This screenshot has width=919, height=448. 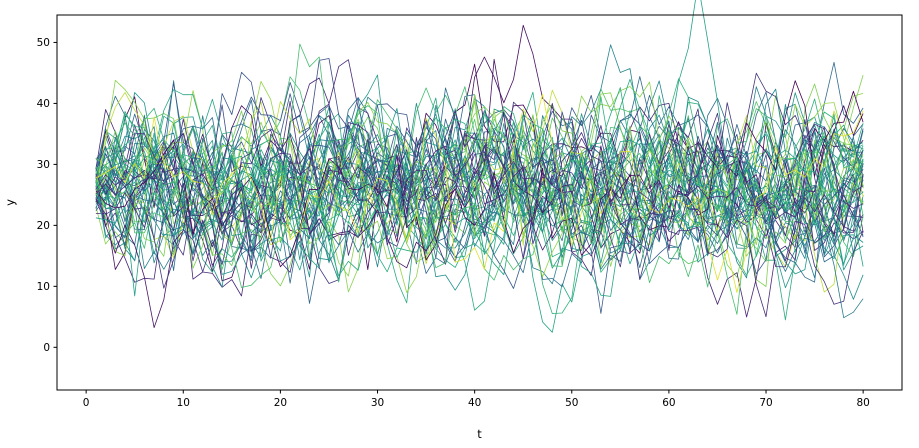 I want to click on y-tick-label: 0, so click(x=46, y=348).